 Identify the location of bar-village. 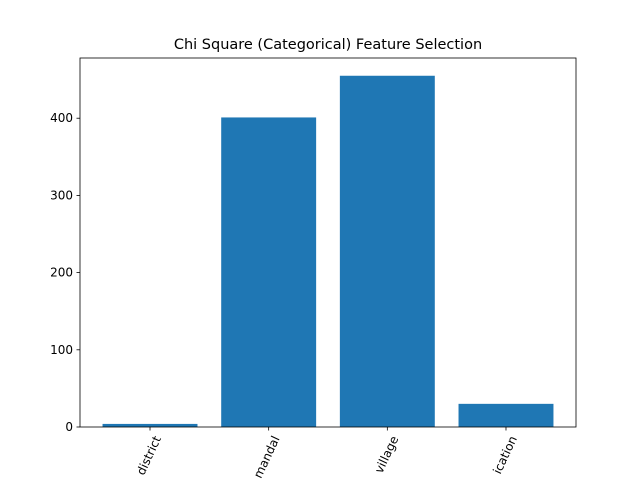
(387, 251).